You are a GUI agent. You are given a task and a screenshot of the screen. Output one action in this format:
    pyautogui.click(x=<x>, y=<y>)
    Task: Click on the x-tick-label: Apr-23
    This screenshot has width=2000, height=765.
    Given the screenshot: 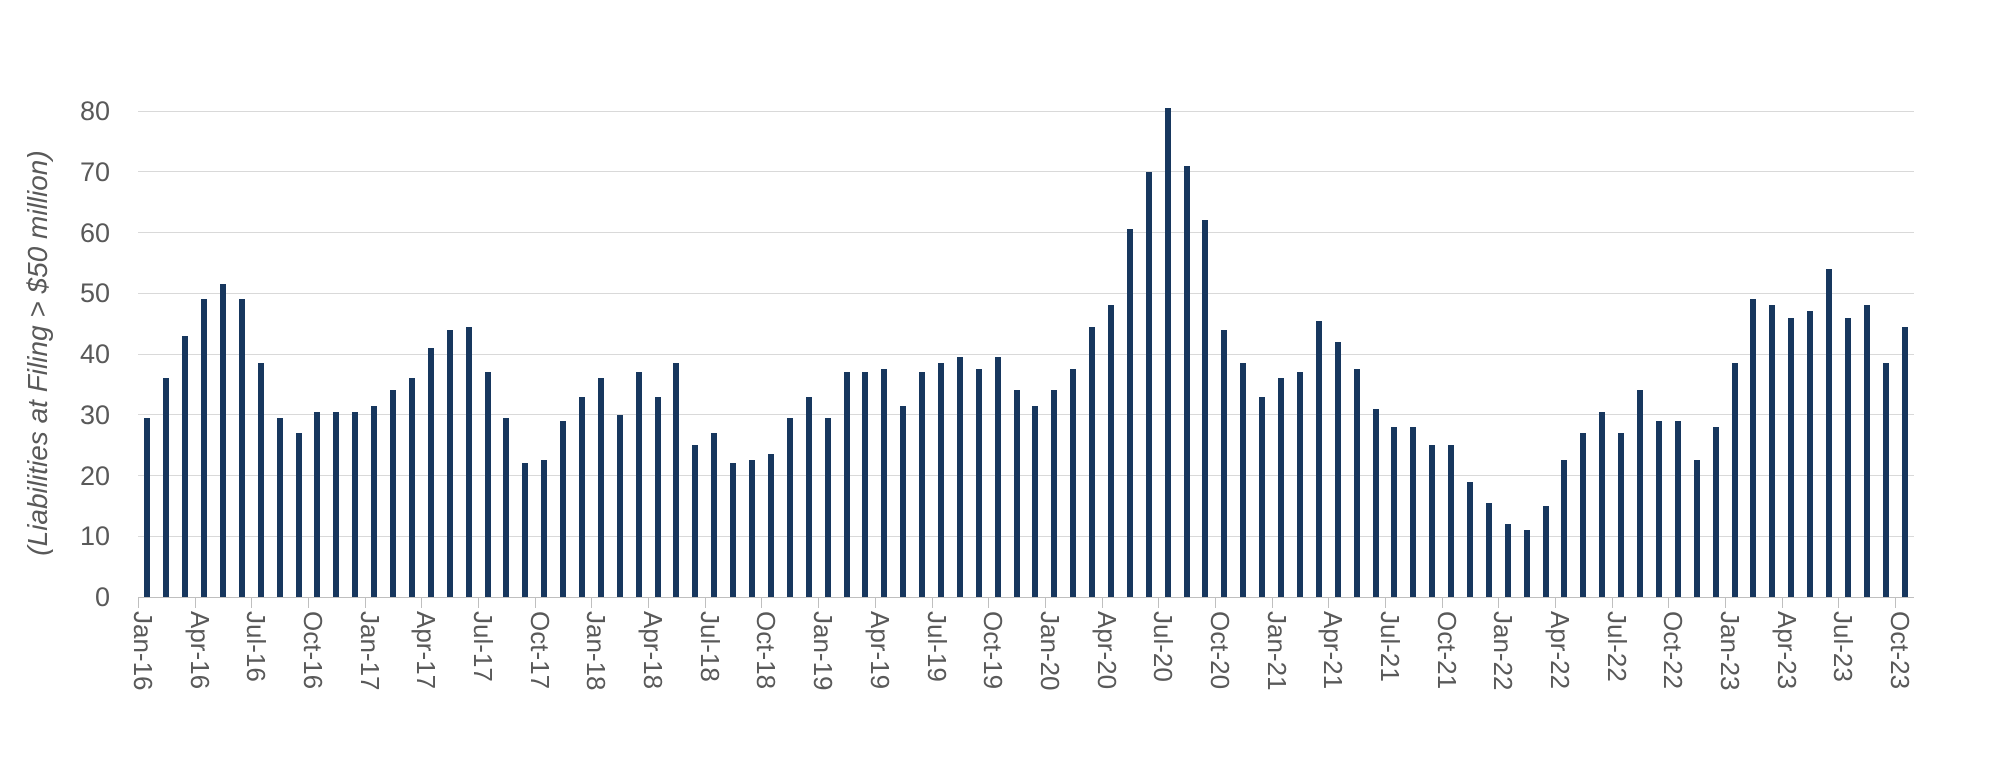 What is the action you would take?
    pyautogui.click(x=1786, y=650)
    